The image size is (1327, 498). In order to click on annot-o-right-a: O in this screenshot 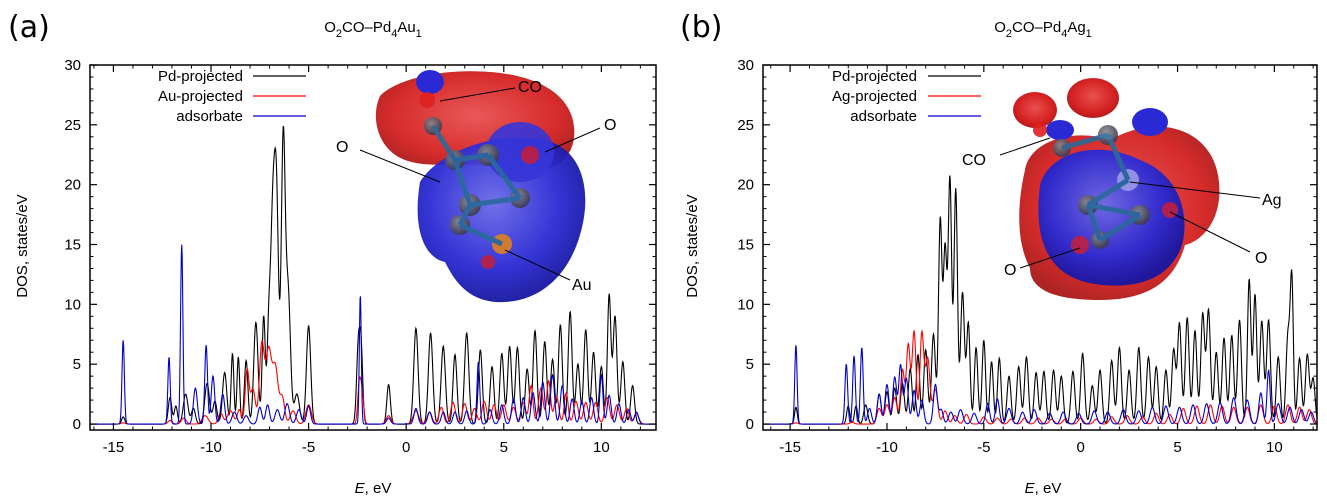, I will do `click(610, 125)`.